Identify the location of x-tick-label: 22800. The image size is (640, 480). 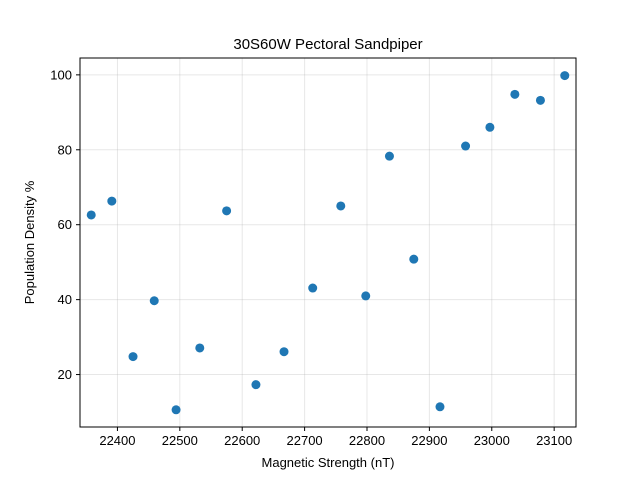
(367, 440).